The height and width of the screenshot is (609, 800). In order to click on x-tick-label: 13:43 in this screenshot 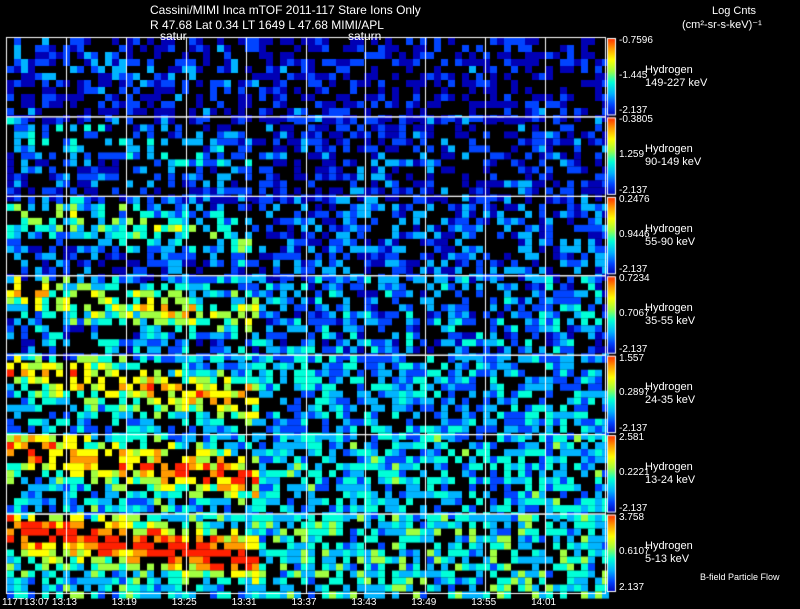, I will do `click(364, 602)`.